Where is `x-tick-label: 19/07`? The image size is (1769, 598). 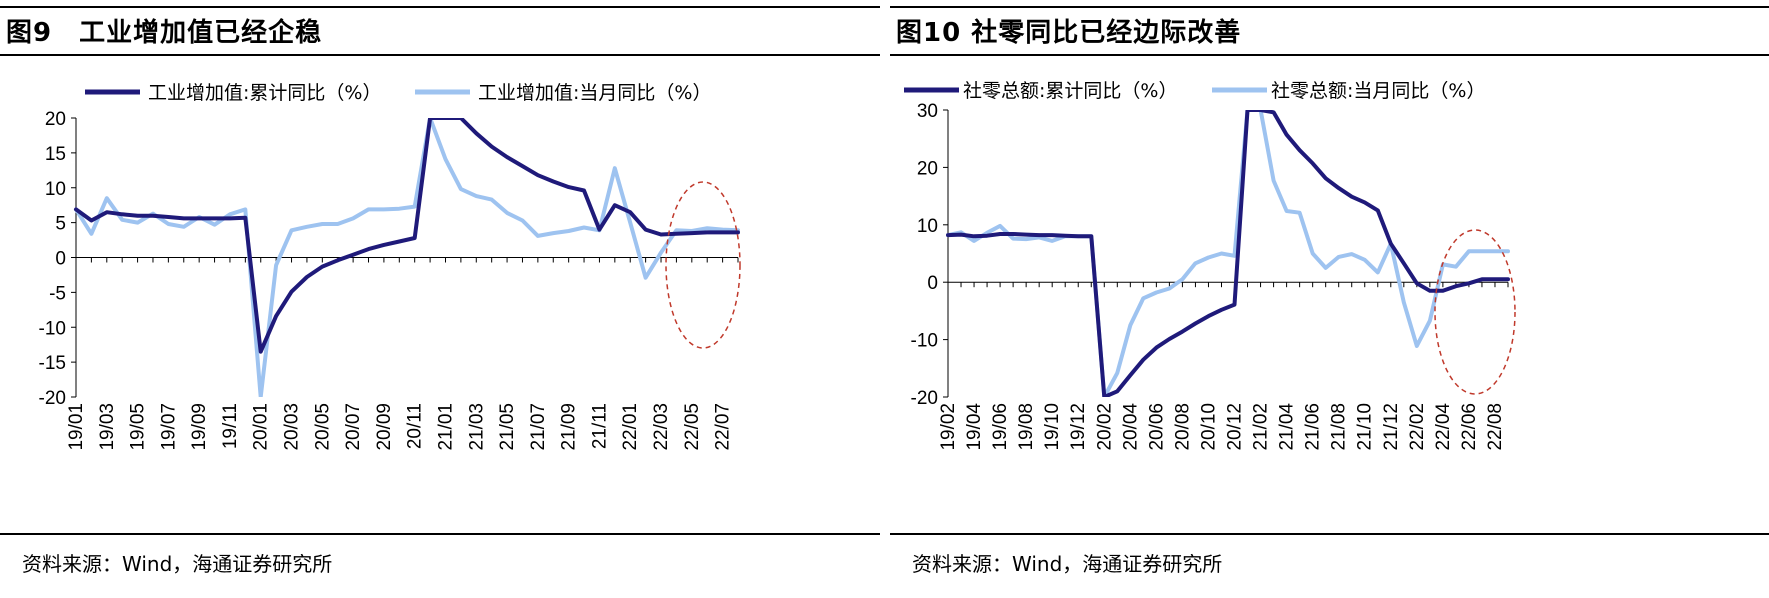
x-tick-label: 19/07 is located at coordinates (168, 427).